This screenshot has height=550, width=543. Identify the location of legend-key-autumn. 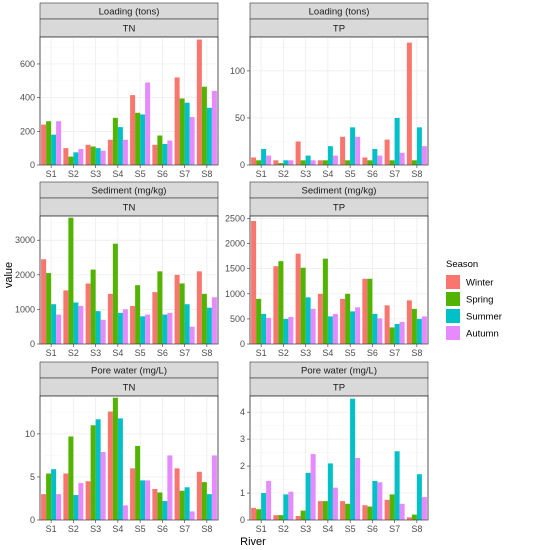
(453, 333).